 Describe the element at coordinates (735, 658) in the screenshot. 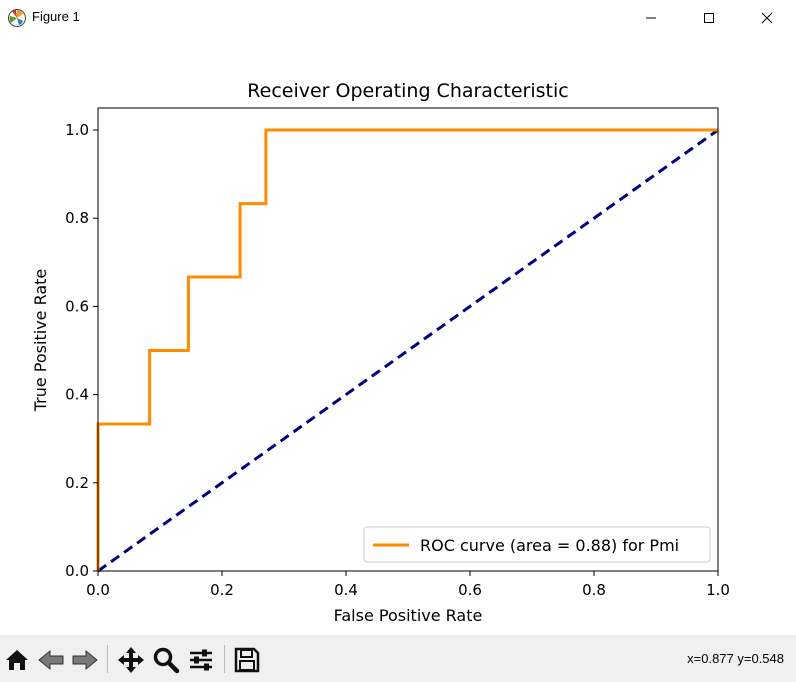

I see `cursor-coordinates: x=0.877 y=0.548` at that location.